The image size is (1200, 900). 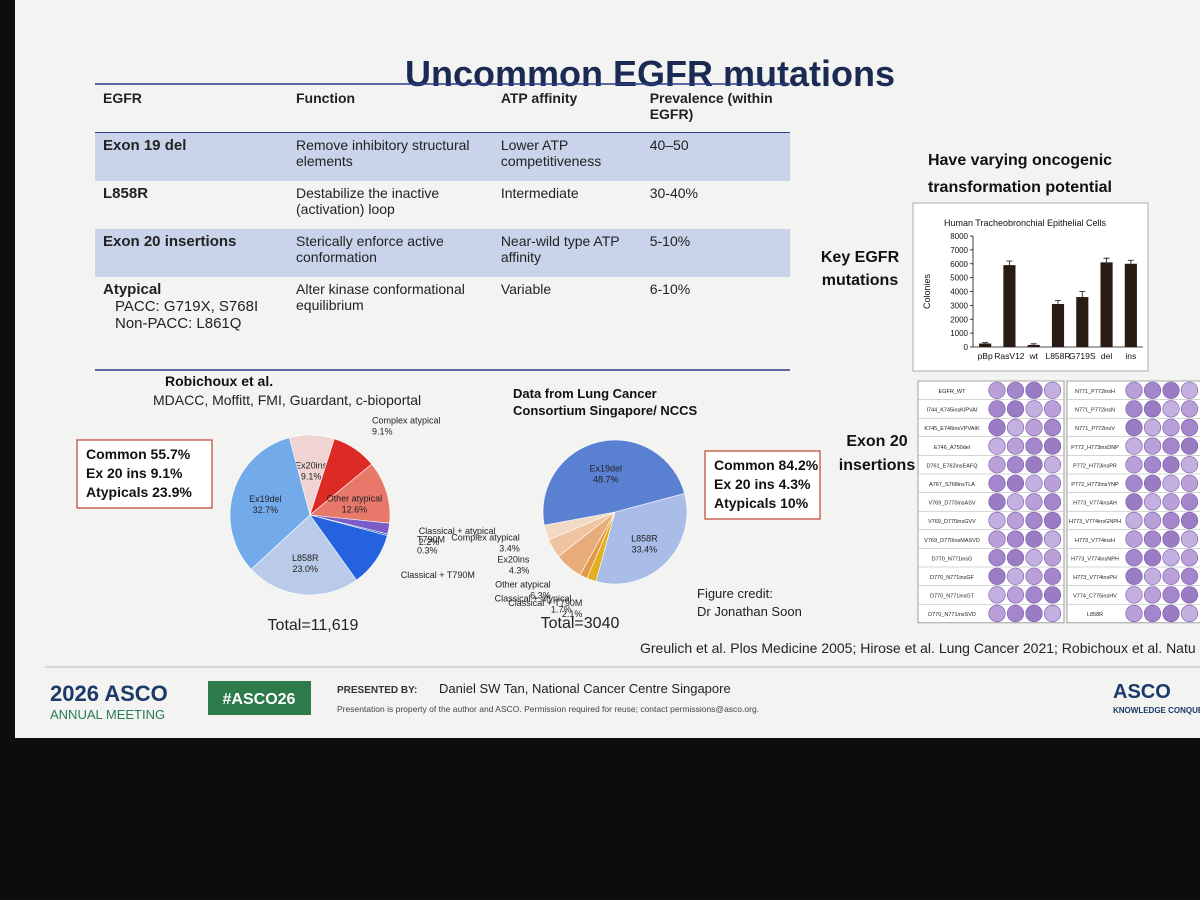 What do you see at coordinates (178, 323) in the screenshot?
I see `table-cell-line: Non-PACC: L861Q` at bounding box center [178, 323].